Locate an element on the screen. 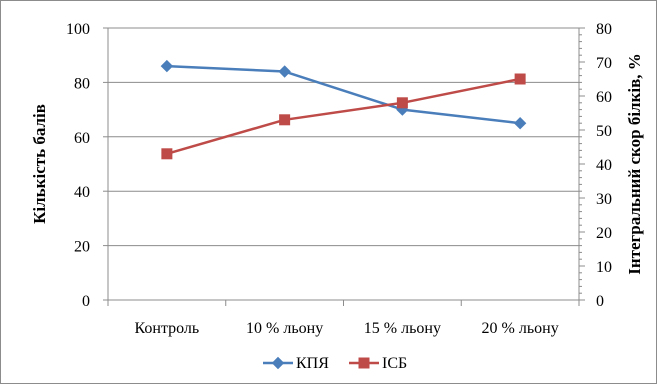 This screenshot has height=388, width=657. series-layer is located at coordinates (343, 109).